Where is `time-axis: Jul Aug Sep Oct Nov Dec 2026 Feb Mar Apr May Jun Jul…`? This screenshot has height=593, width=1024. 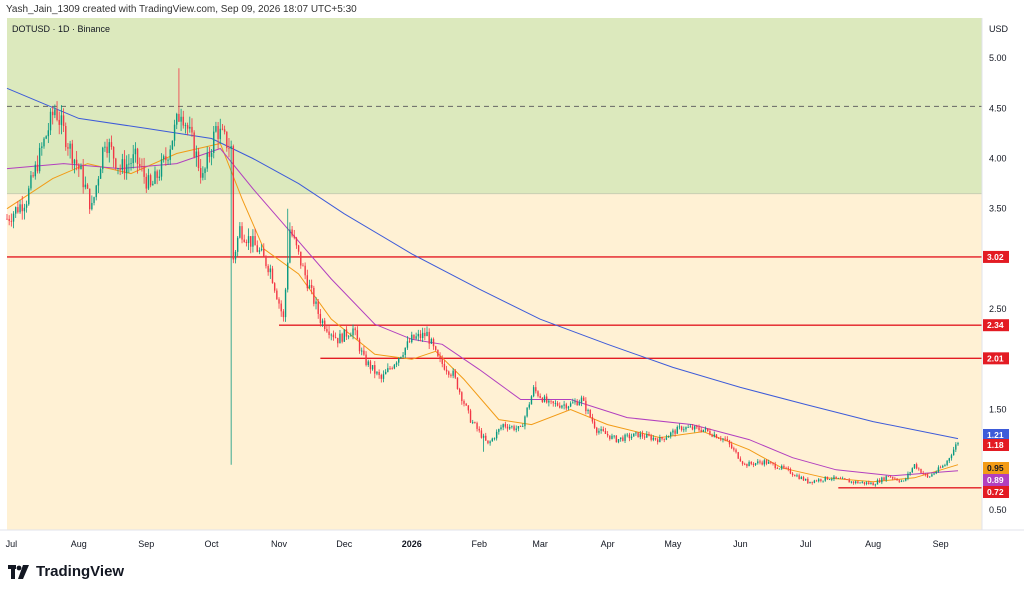
time-axis: Jul Aug Sep Oct Nov Dec 2026 Feb Mar Apr May Jun Jul… is located at coordinates (477, 544).